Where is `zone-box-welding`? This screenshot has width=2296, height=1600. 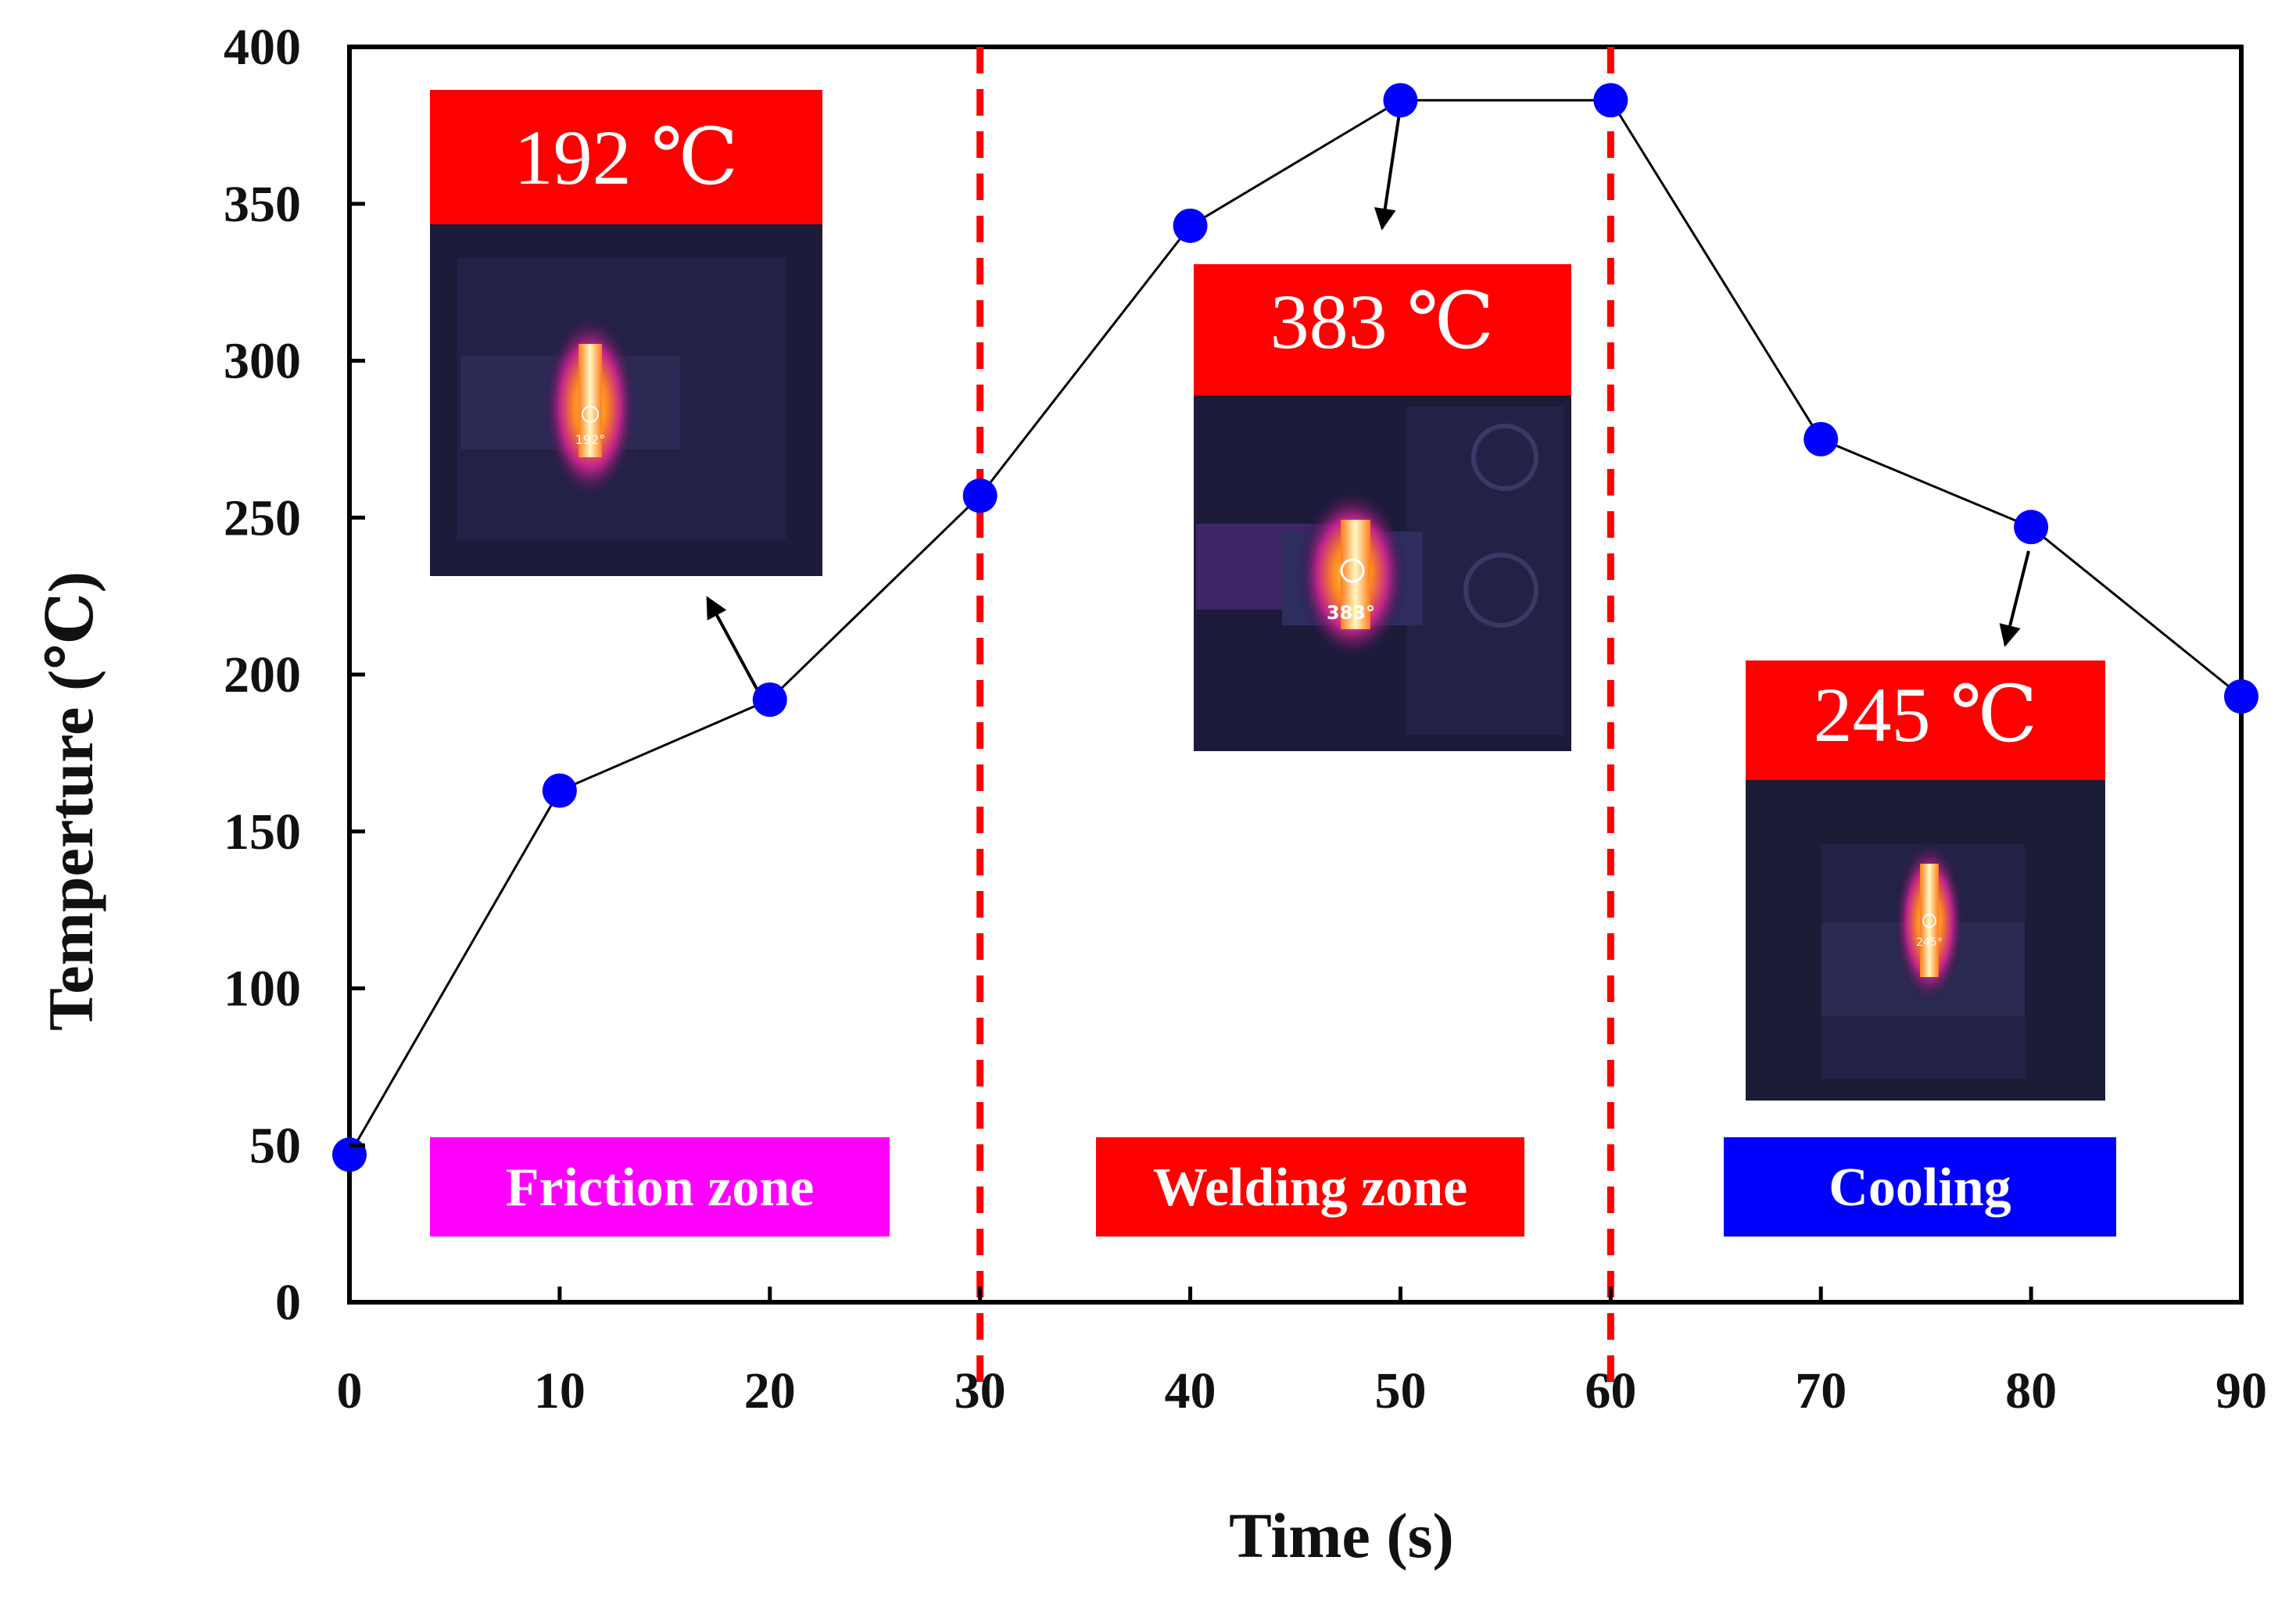
zone-box-welding is located at coordinates (1310, 1187).